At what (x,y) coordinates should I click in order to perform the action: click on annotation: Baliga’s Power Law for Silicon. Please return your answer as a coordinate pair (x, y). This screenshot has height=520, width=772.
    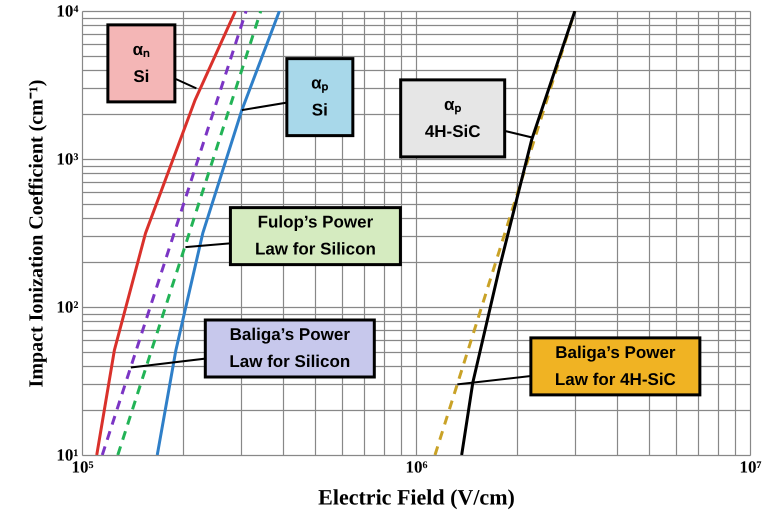
    Looking at the image, I should click on (289, 348).